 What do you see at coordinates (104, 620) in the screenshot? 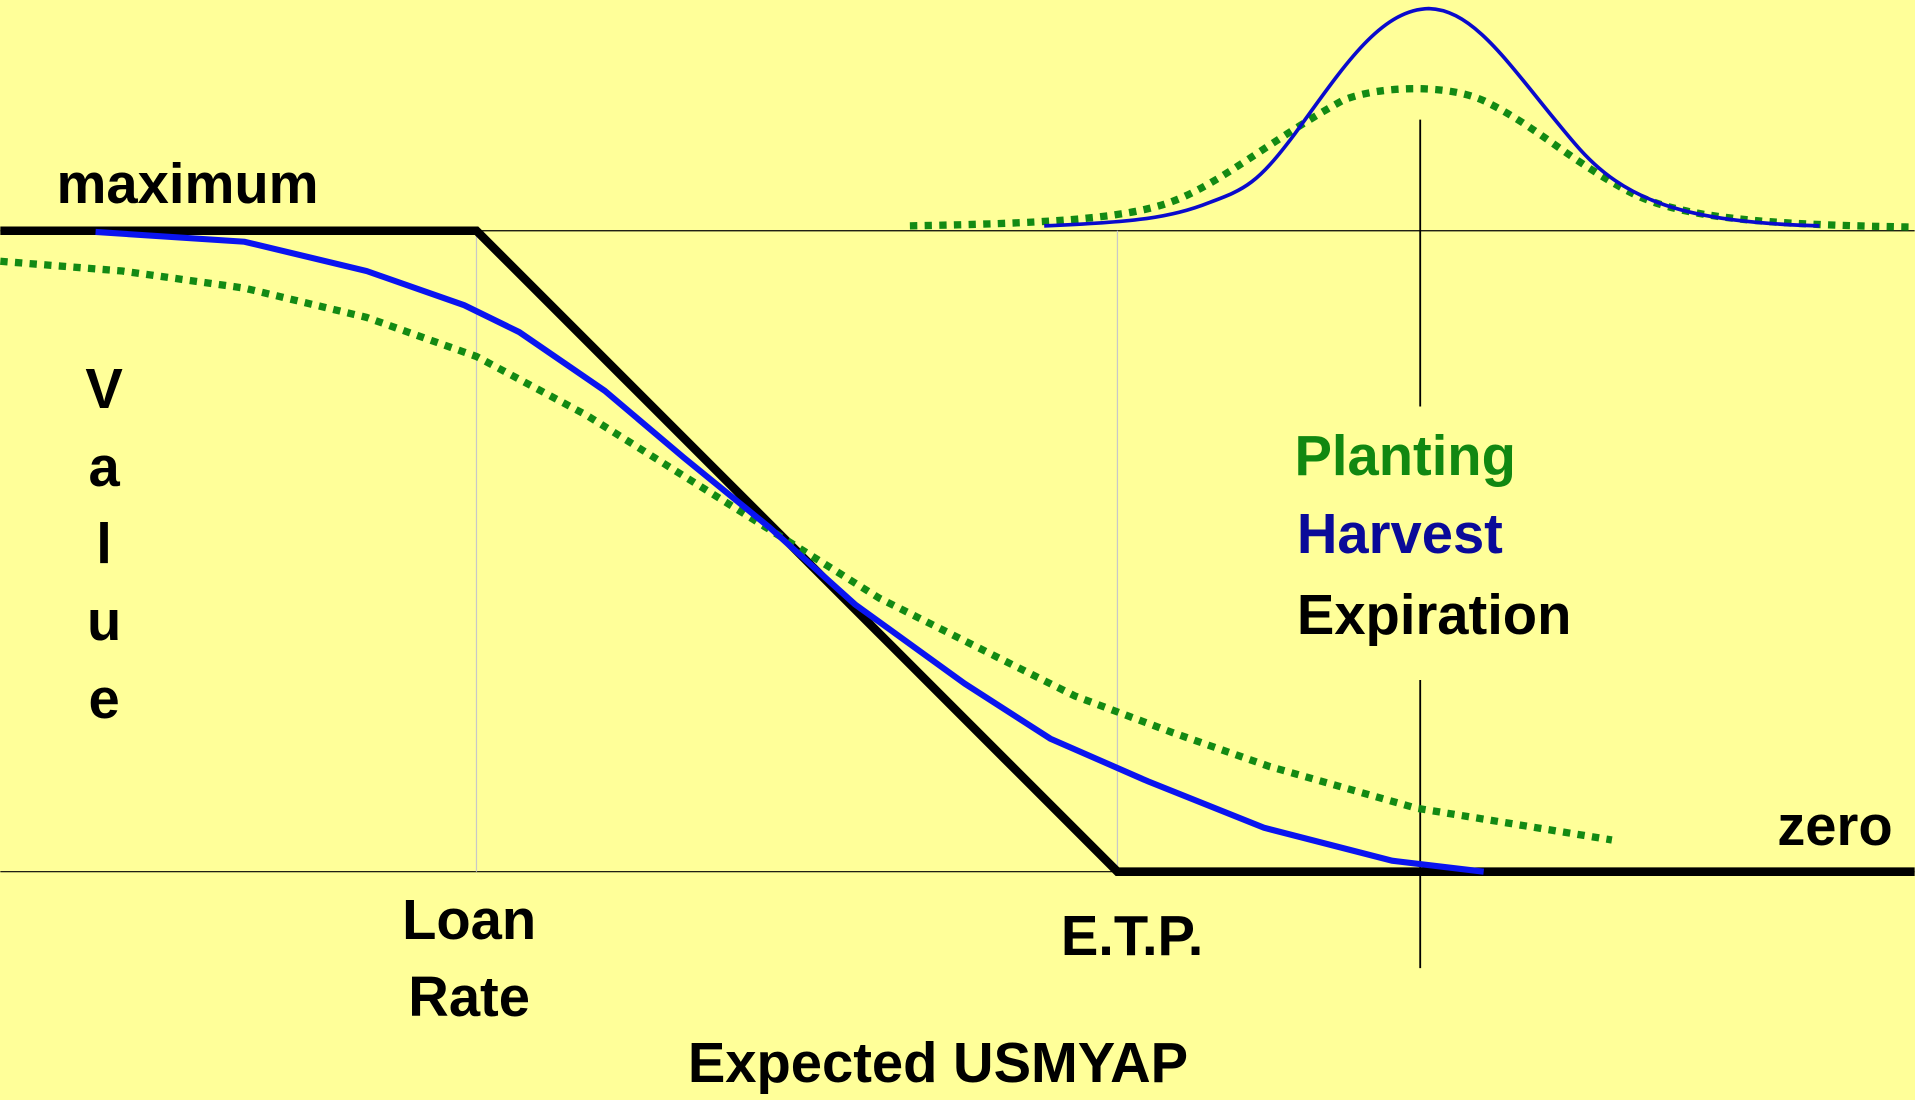
I see `y-axis-letter: u` at bounding box center [104, 620].